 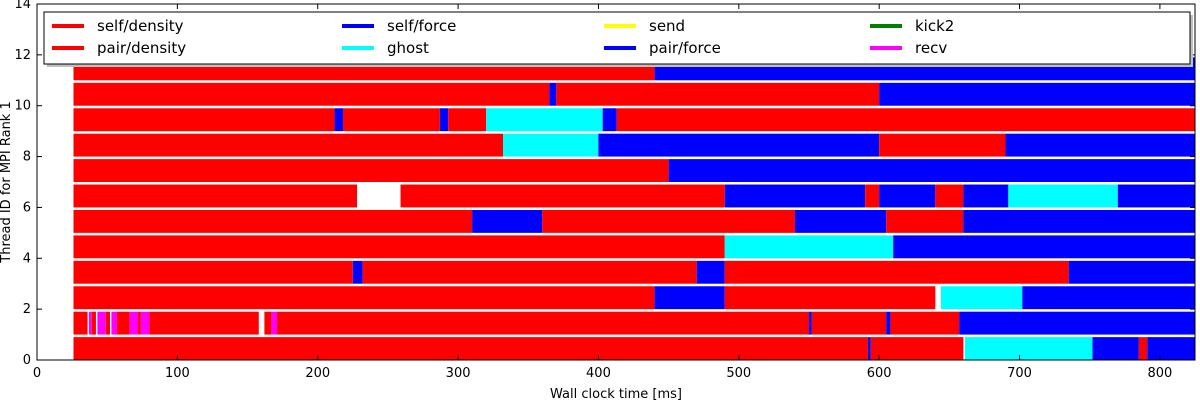 What do you see at coordinates (1159, 373) in the screenshot?
I see `x-tick-label-800: 800` at bounding box center [1159, 373].